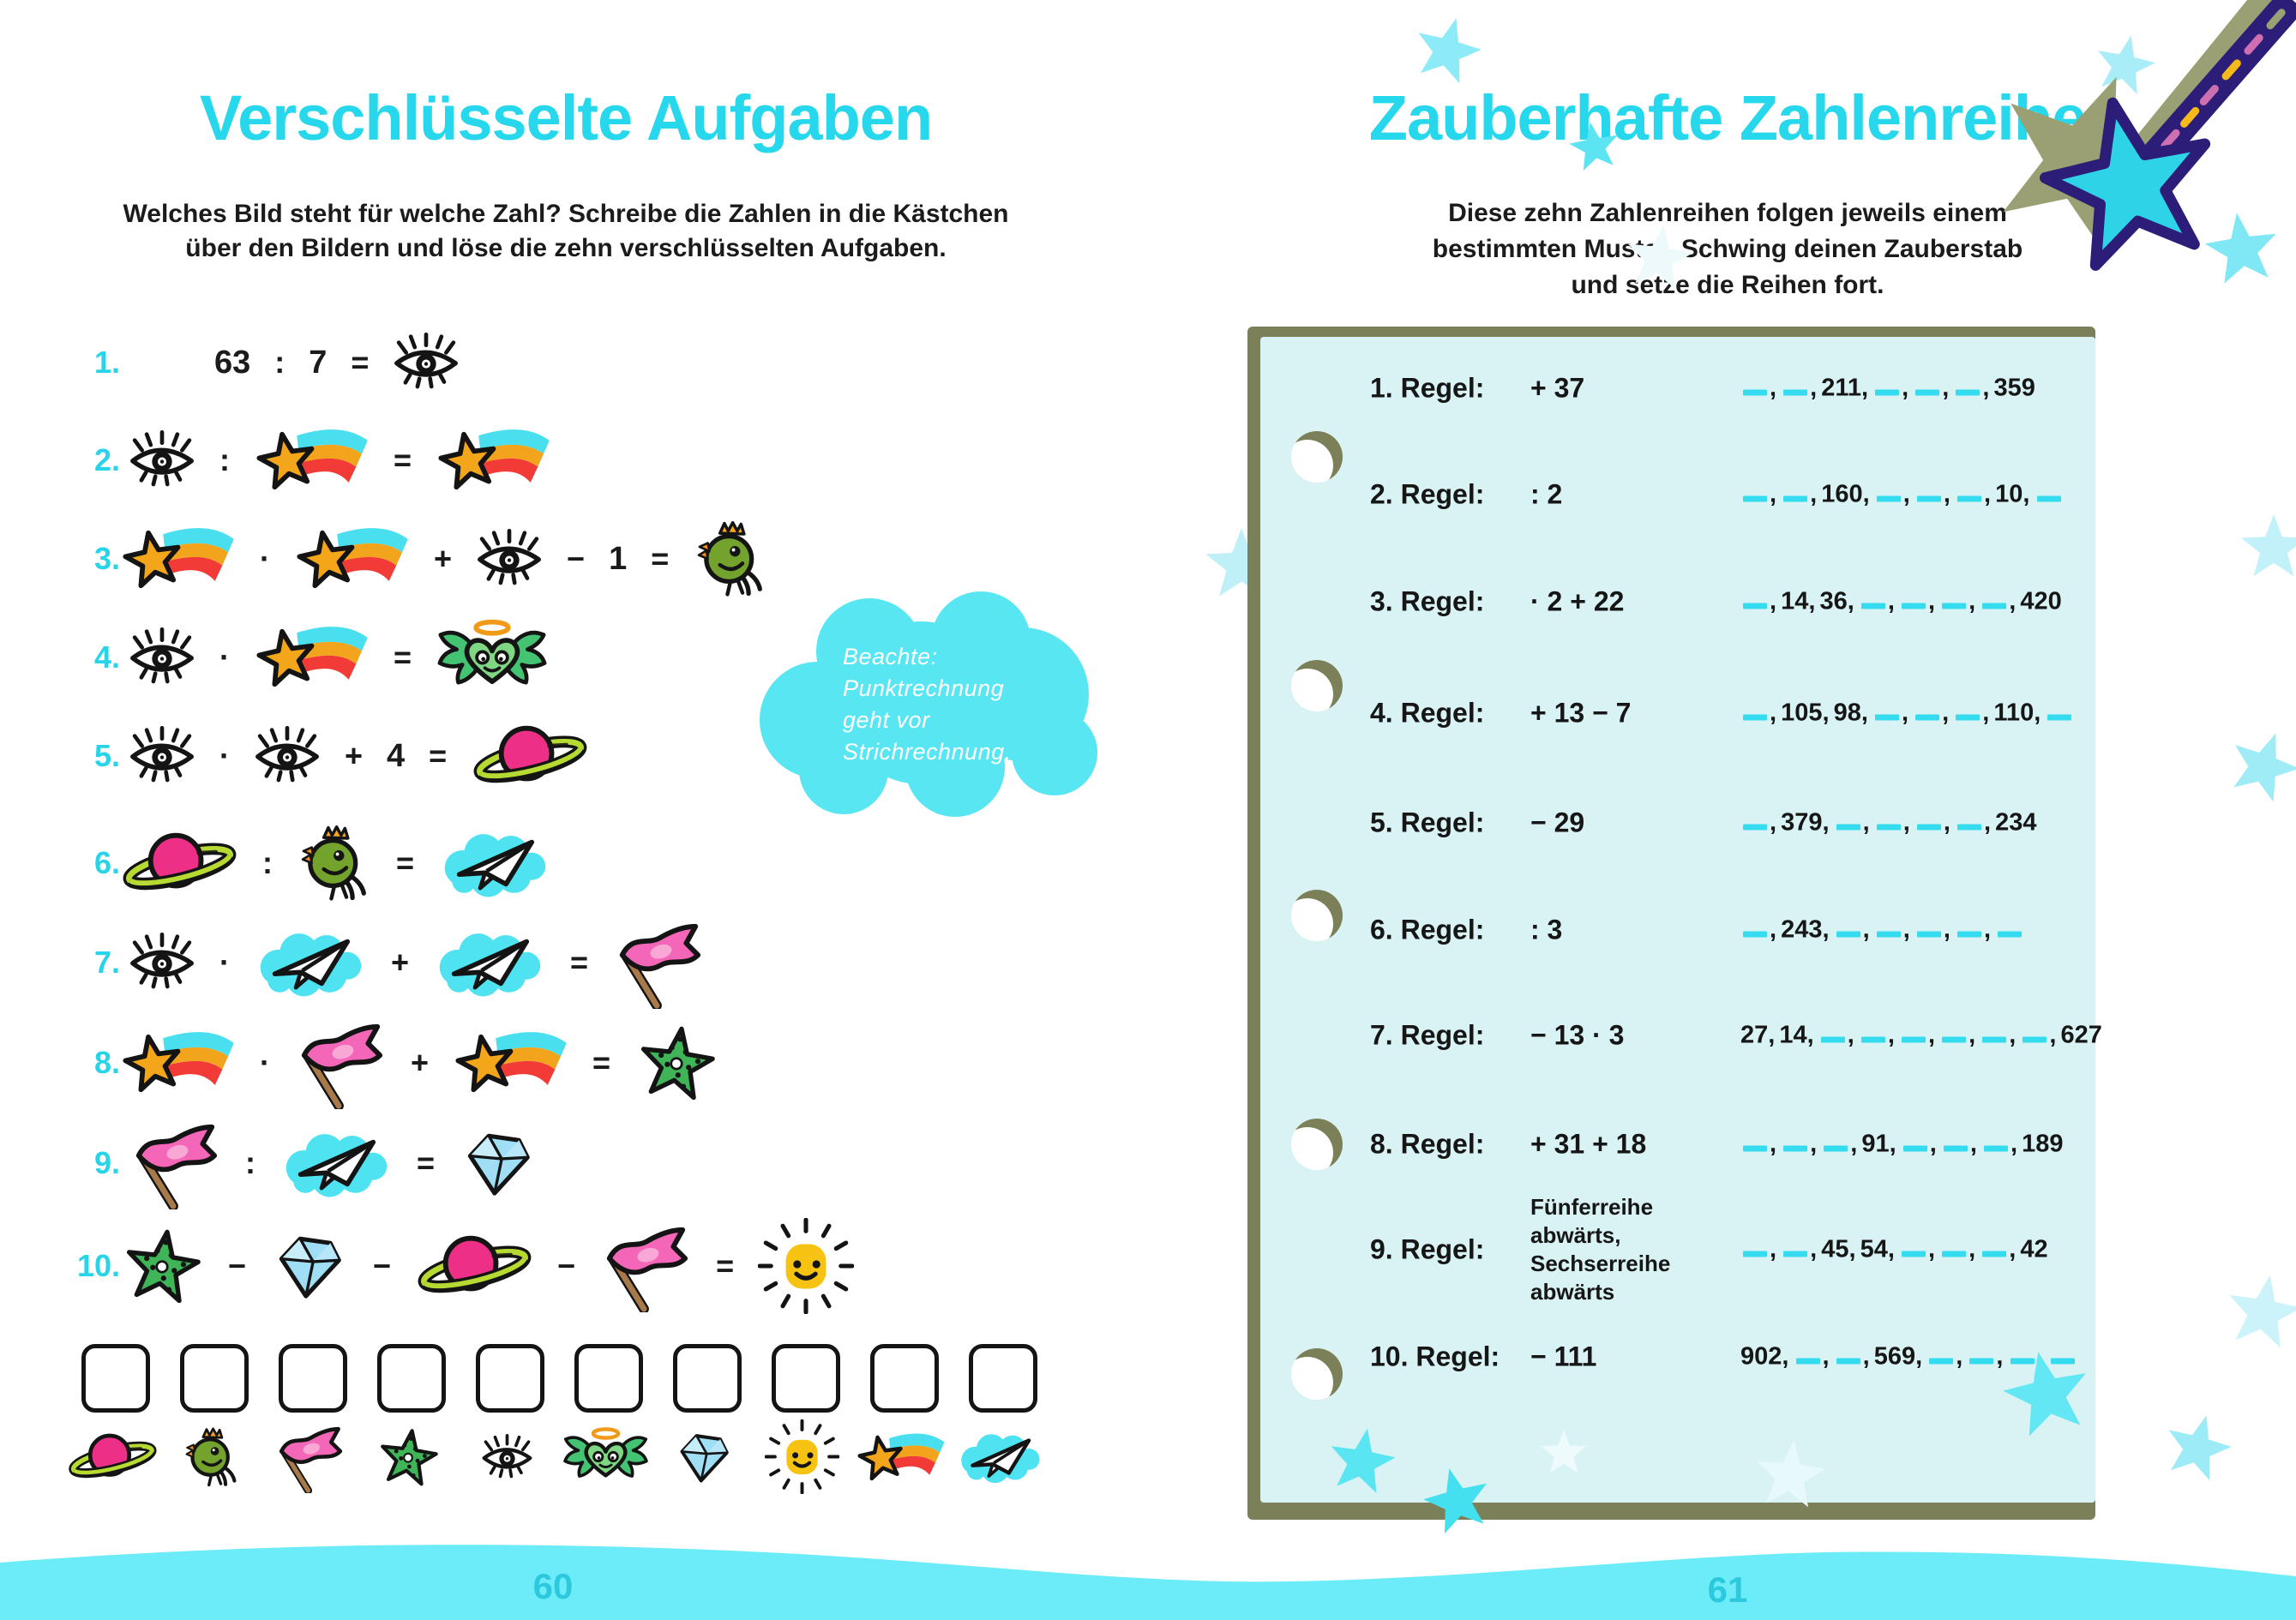 This screenshot has height=1620, width=2296. What do you see at coordinates (224, 962) in the screenshot?
I see `equation-operator: ·` at bounding box center [224, 962].